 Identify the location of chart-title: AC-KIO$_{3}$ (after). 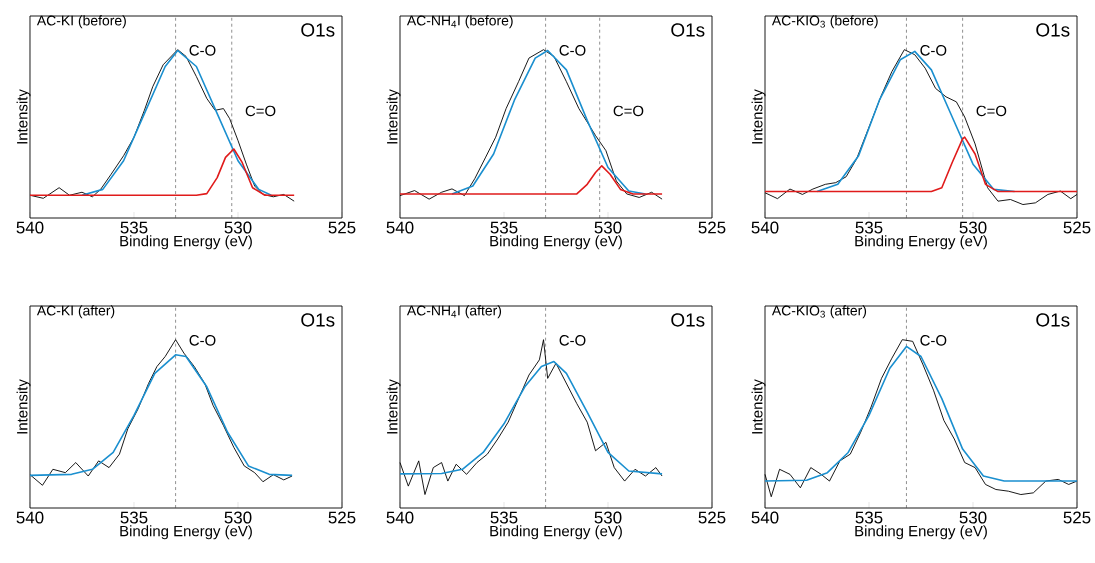
(819, 312).